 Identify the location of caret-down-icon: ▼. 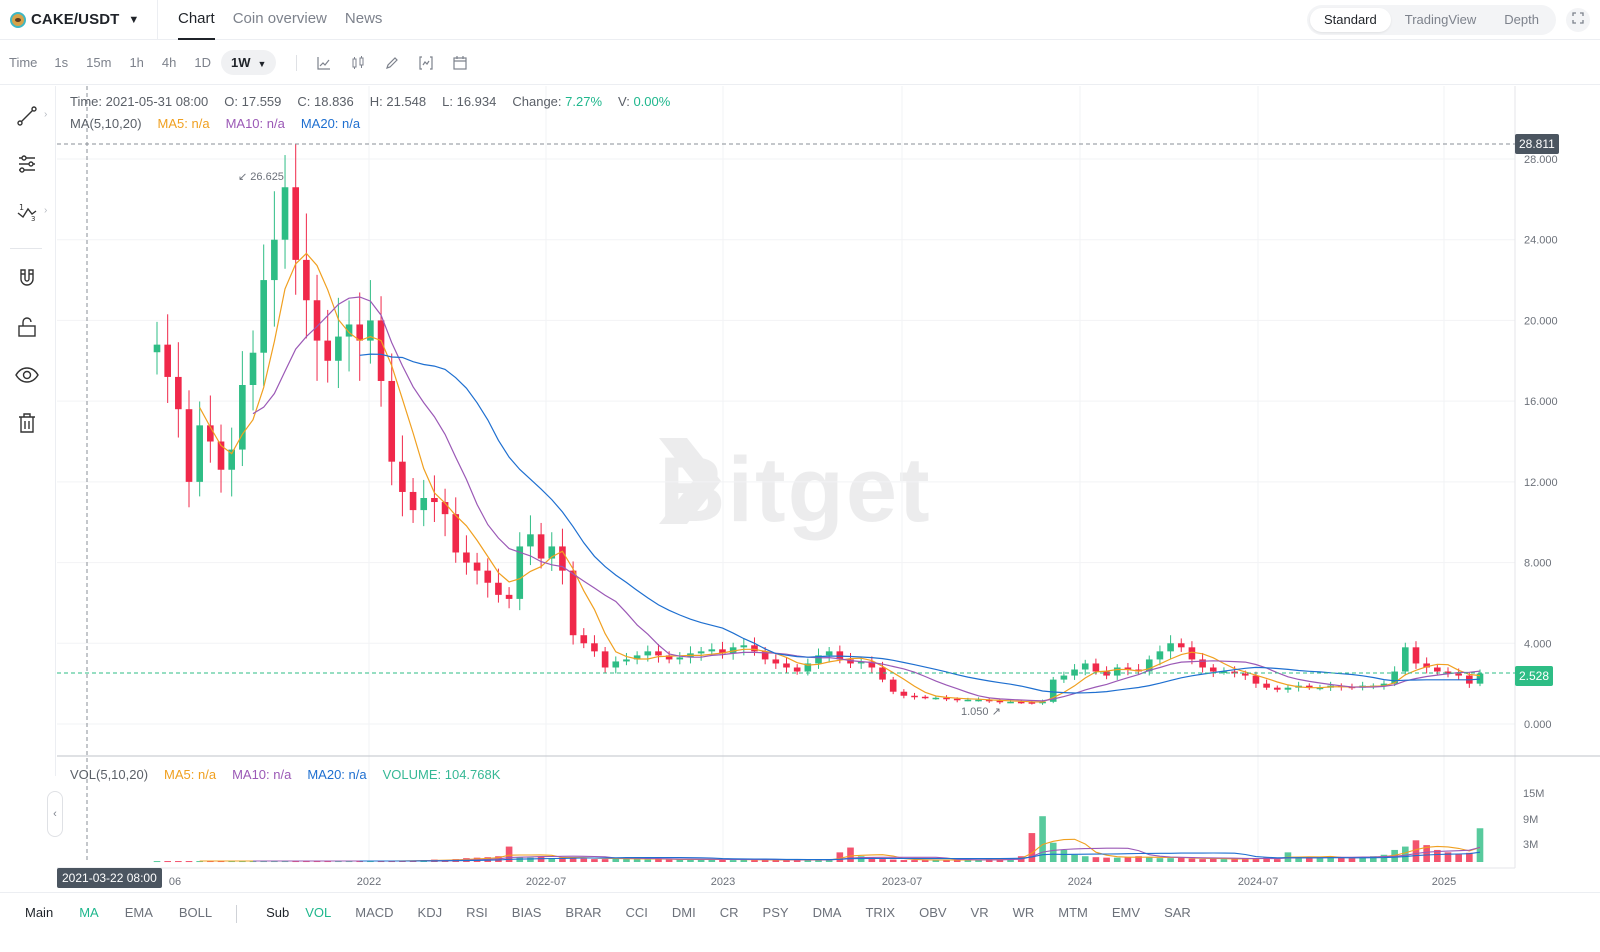
(134, 19).